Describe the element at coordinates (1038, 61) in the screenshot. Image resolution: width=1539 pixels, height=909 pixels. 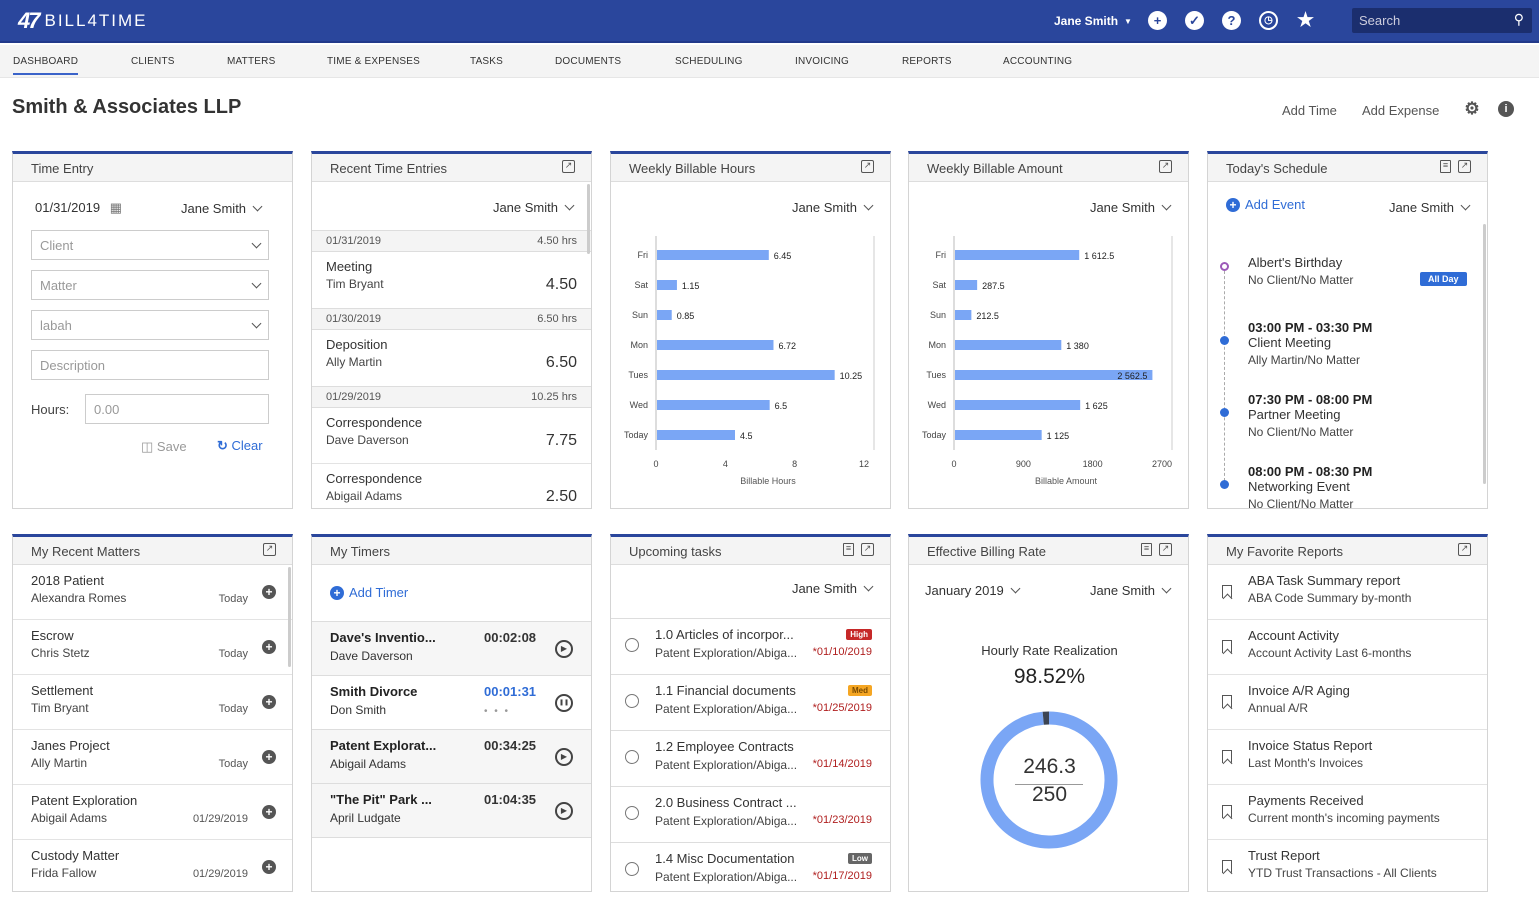
I see `nav-accounting: ACCOUNTING` at that location.